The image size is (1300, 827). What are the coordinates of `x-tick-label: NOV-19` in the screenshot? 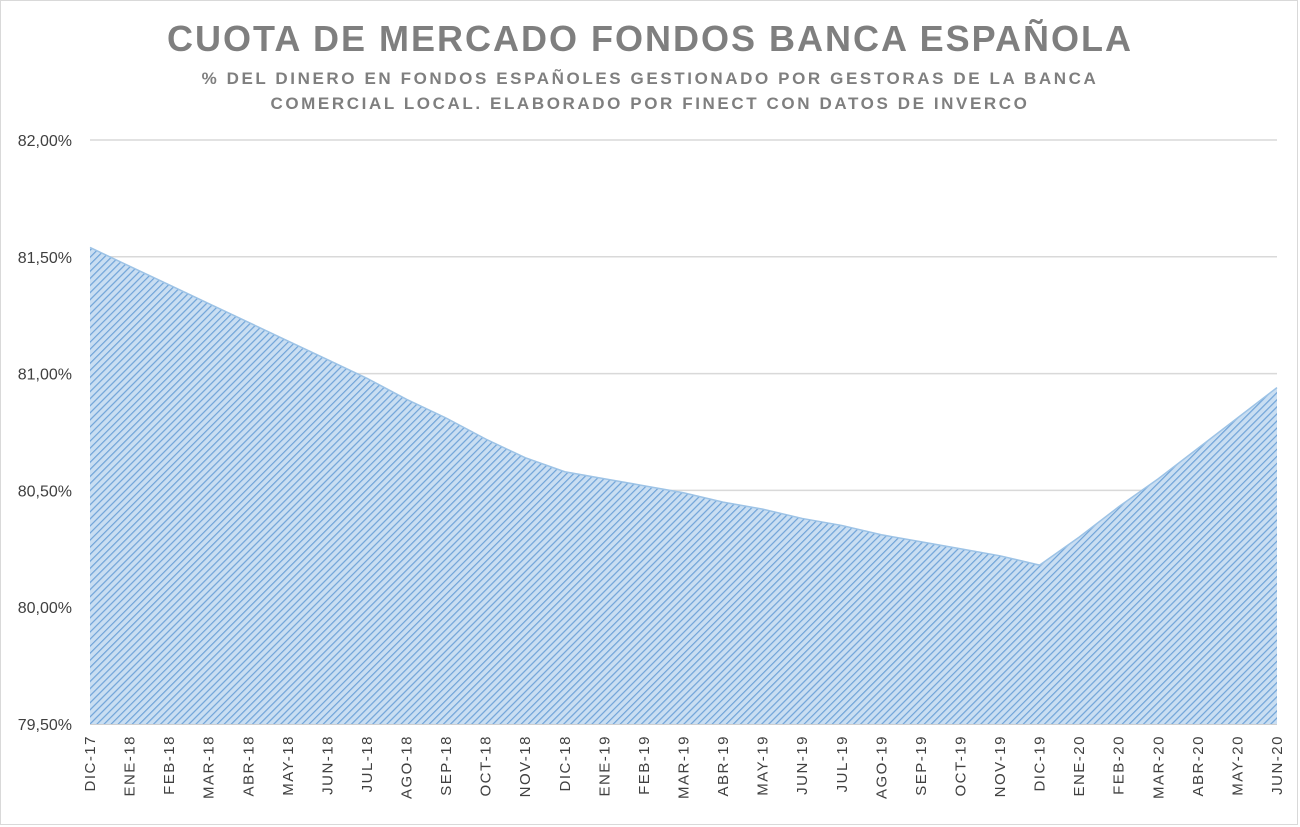 It's located at (1000, 766).